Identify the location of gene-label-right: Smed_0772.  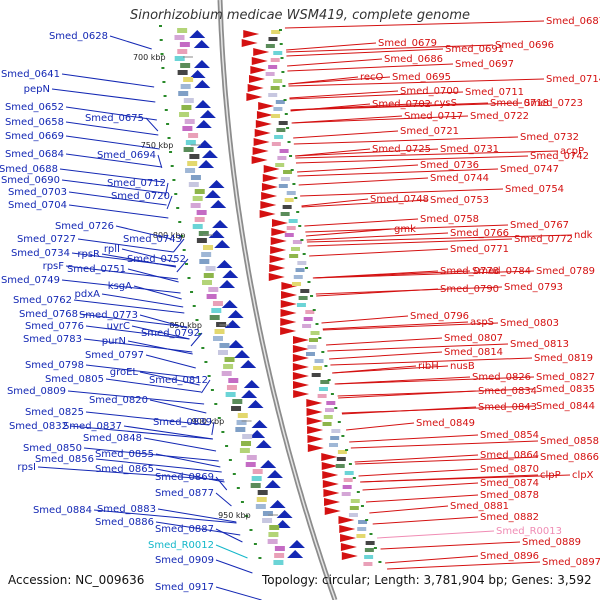
(543, 239).